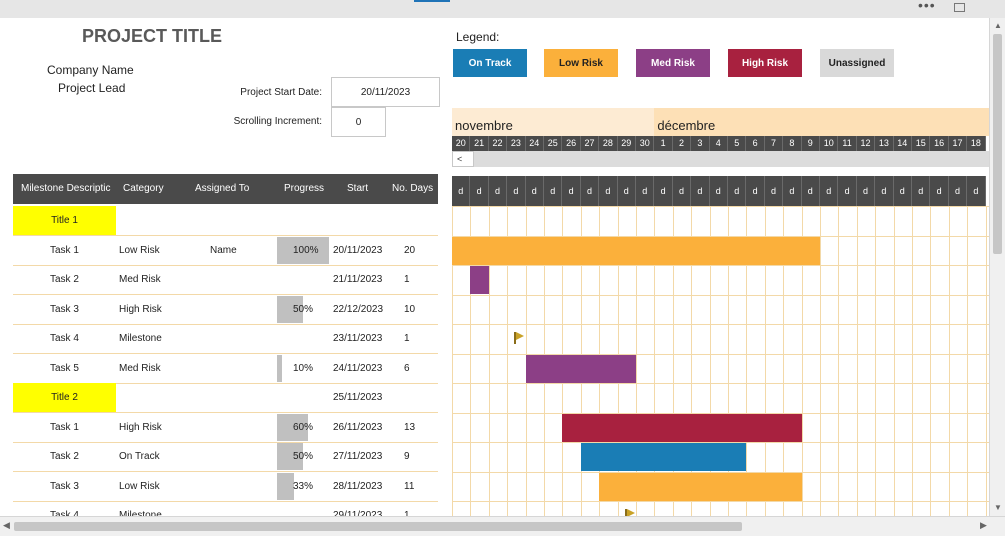  What do you see at coordinates (303, 368) in the screenshot?
I see `task-progress: 10%` at bounding box center [303, 368].